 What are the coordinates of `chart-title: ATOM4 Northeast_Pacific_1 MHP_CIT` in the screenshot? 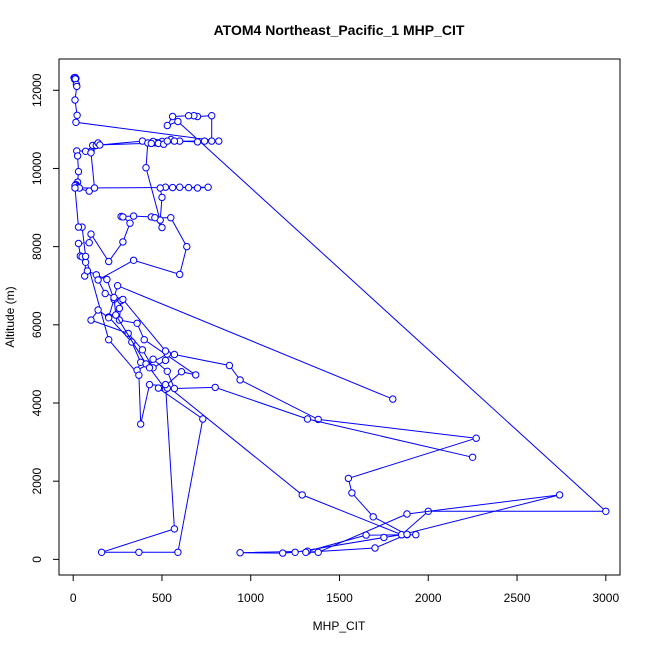 It's located at (339, 30).